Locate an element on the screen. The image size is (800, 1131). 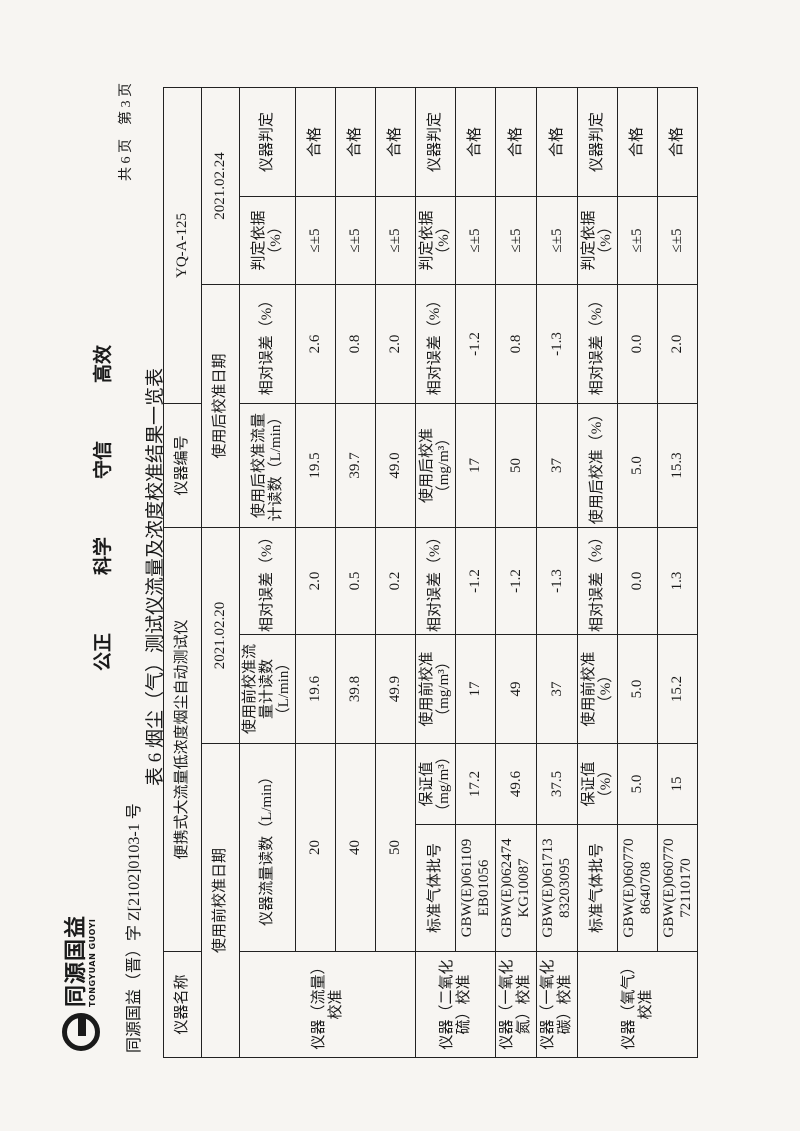
table-row: 仪器名称 便携式大流量低浓度烟尘自动测试仪 仪器编号 YQ-A-125 is located at coordinates (182, 572).